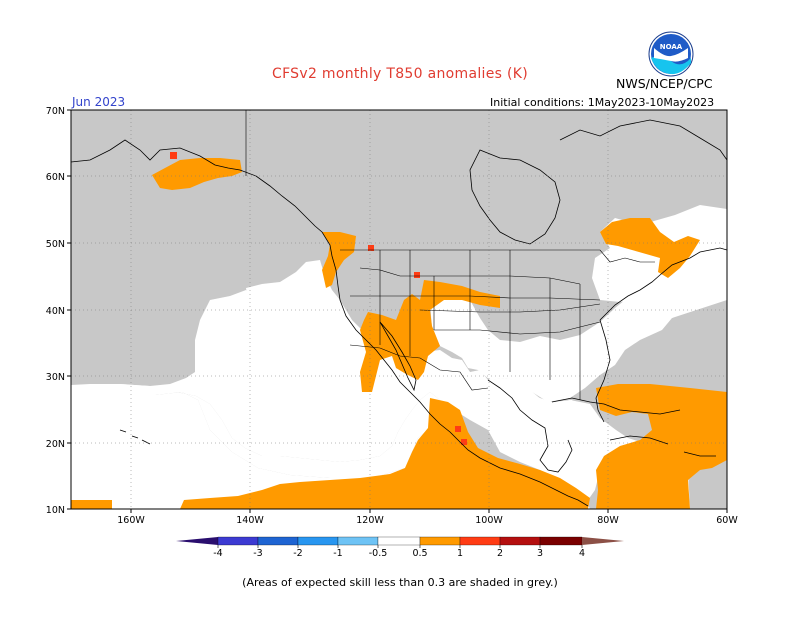  What do you see at coordinates (608, 520) in the screenshot?
I see `lon-label: 80W` at bounding box center [608, 520].